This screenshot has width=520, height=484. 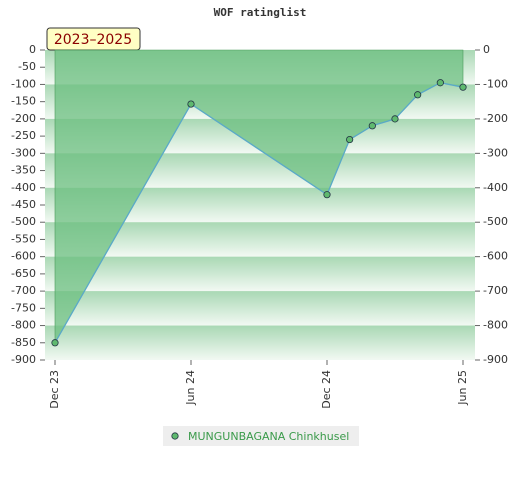 What do you see at coordinates (268, 436) in the screenshot?
I see `legend-label: MUNGUNBAGANA Chinkhusel` at bounding box center [268, 436].